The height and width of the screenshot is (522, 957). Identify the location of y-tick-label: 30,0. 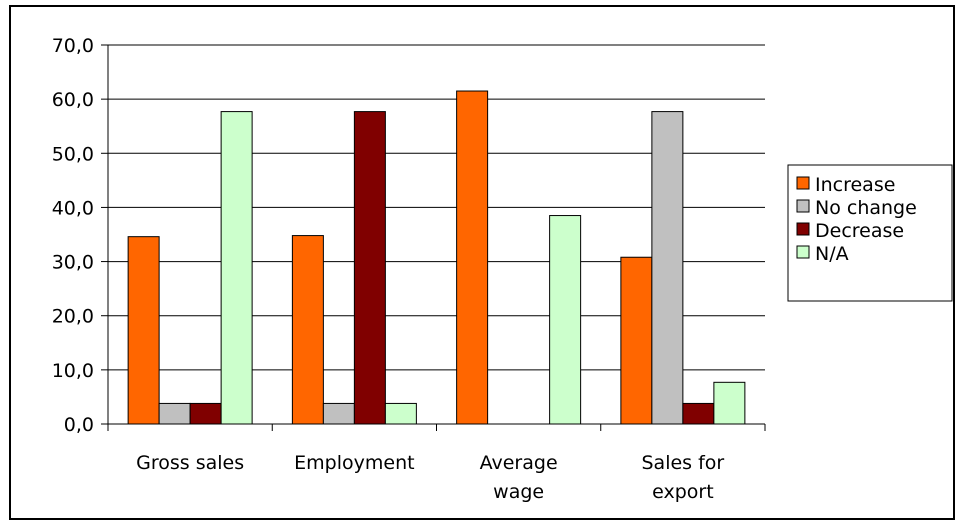
(73, 263).